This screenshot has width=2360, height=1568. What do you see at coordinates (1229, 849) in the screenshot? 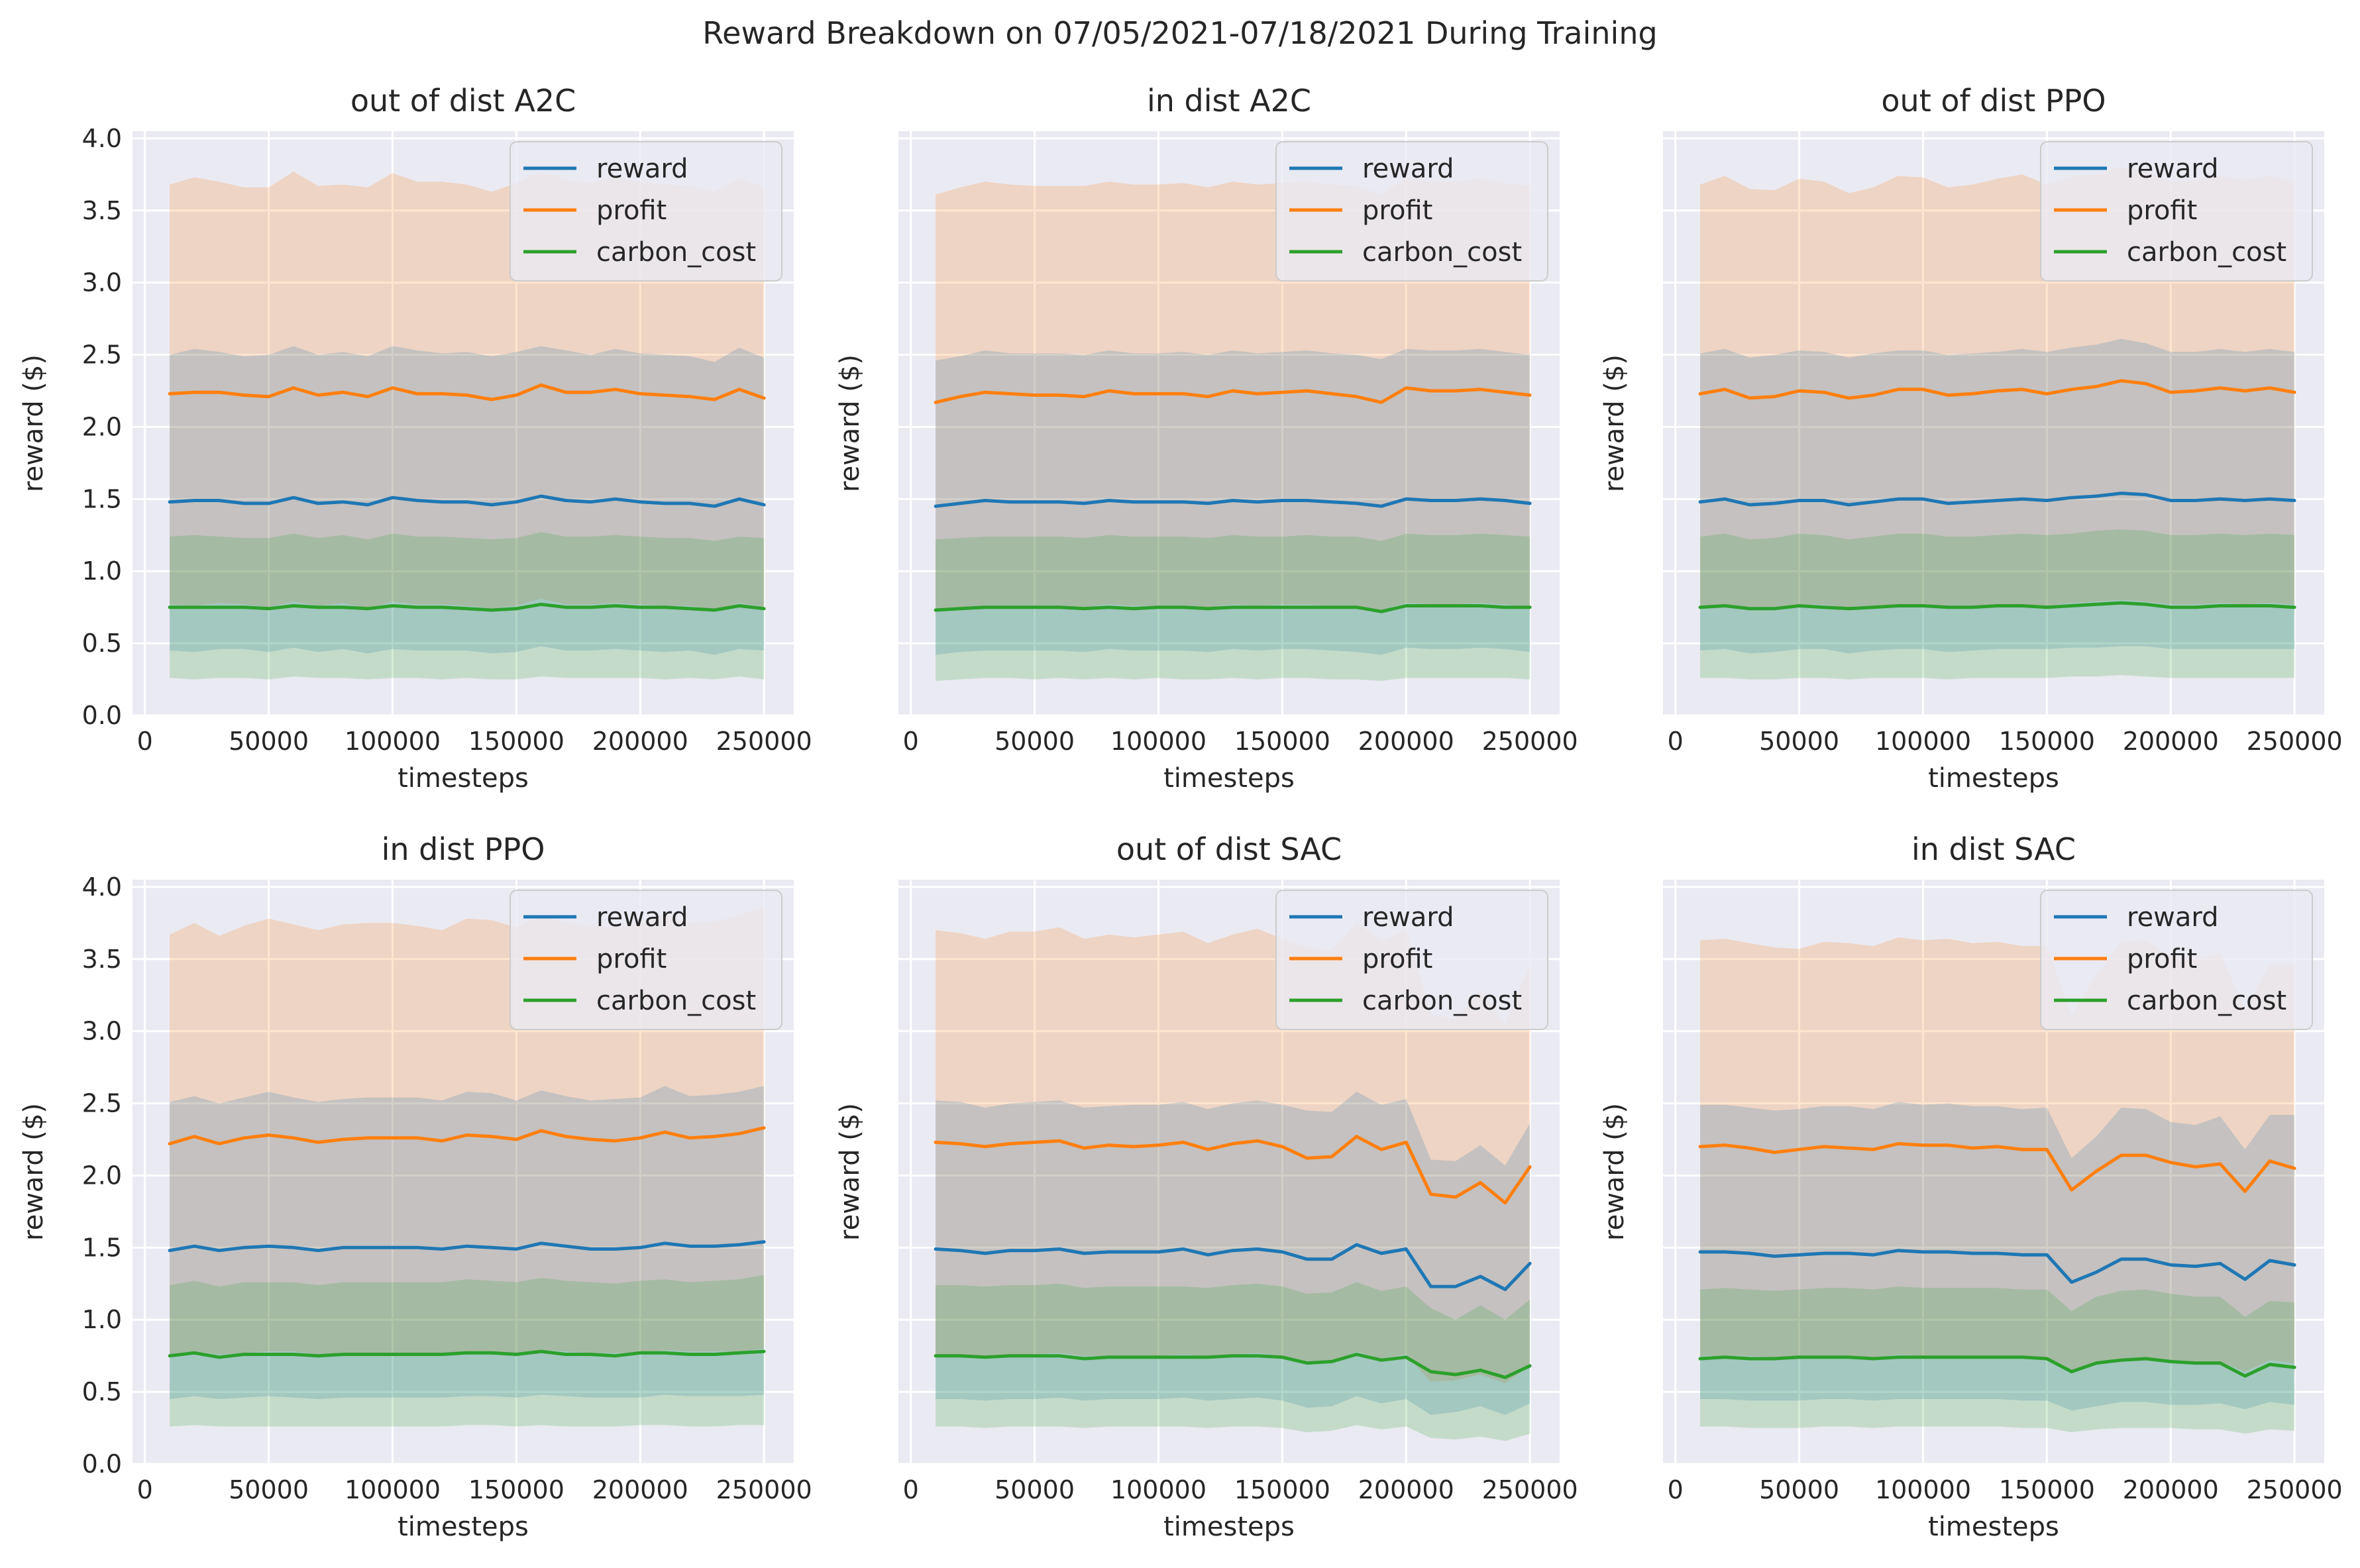
I see `subplot-title: out of dist SAC` at bounding box center [1229, 849].